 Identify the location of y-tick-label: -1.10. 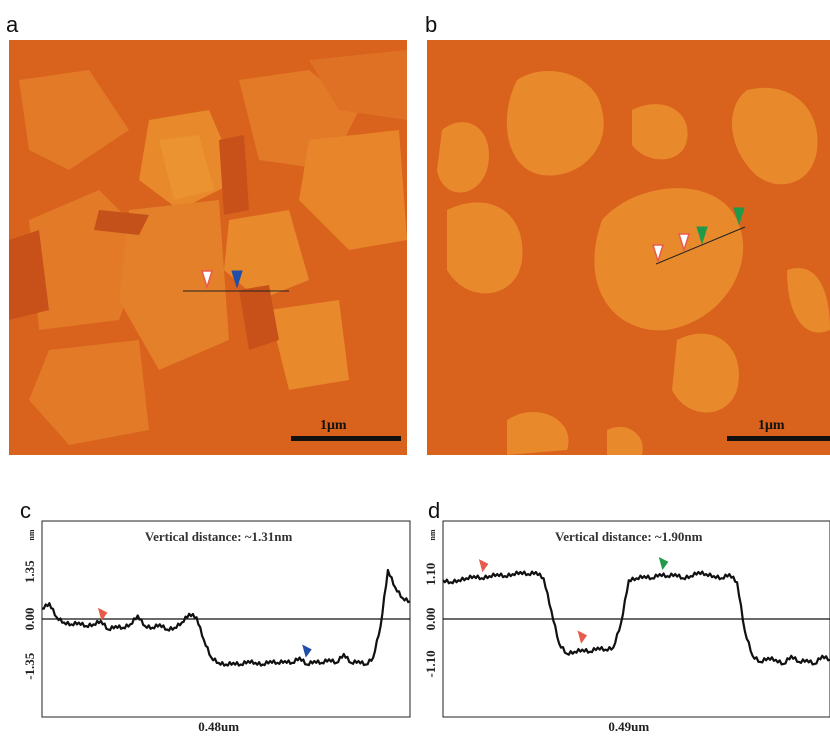
(430, 663).